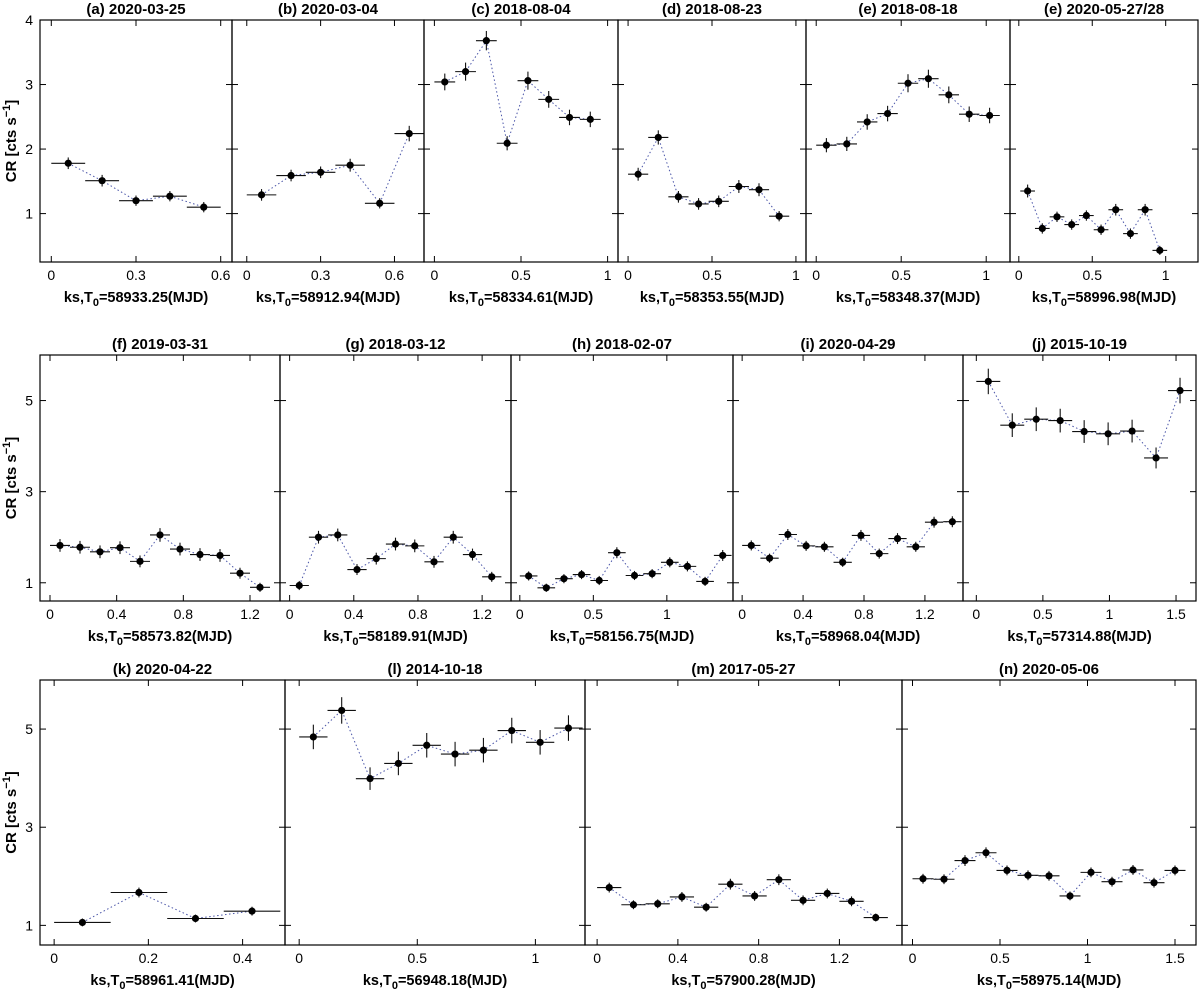  What do you see at coordinates (1104, 9) in the screenshot?
I see `panel-title: (e) 2020-05-27/28` at bounding box center [1104, 9].